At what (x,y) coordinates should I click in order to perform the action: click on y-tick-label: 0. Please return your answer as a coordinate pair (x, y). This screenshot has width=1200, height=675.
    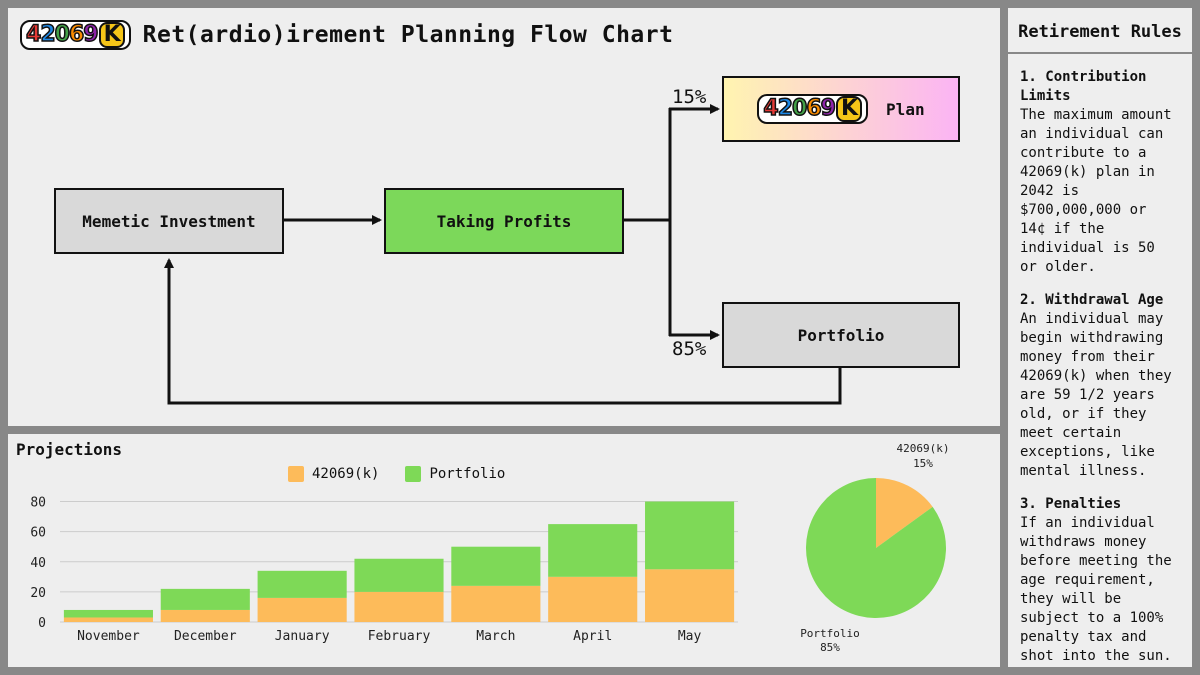
    Looking at the image, I should click on (42, 623).